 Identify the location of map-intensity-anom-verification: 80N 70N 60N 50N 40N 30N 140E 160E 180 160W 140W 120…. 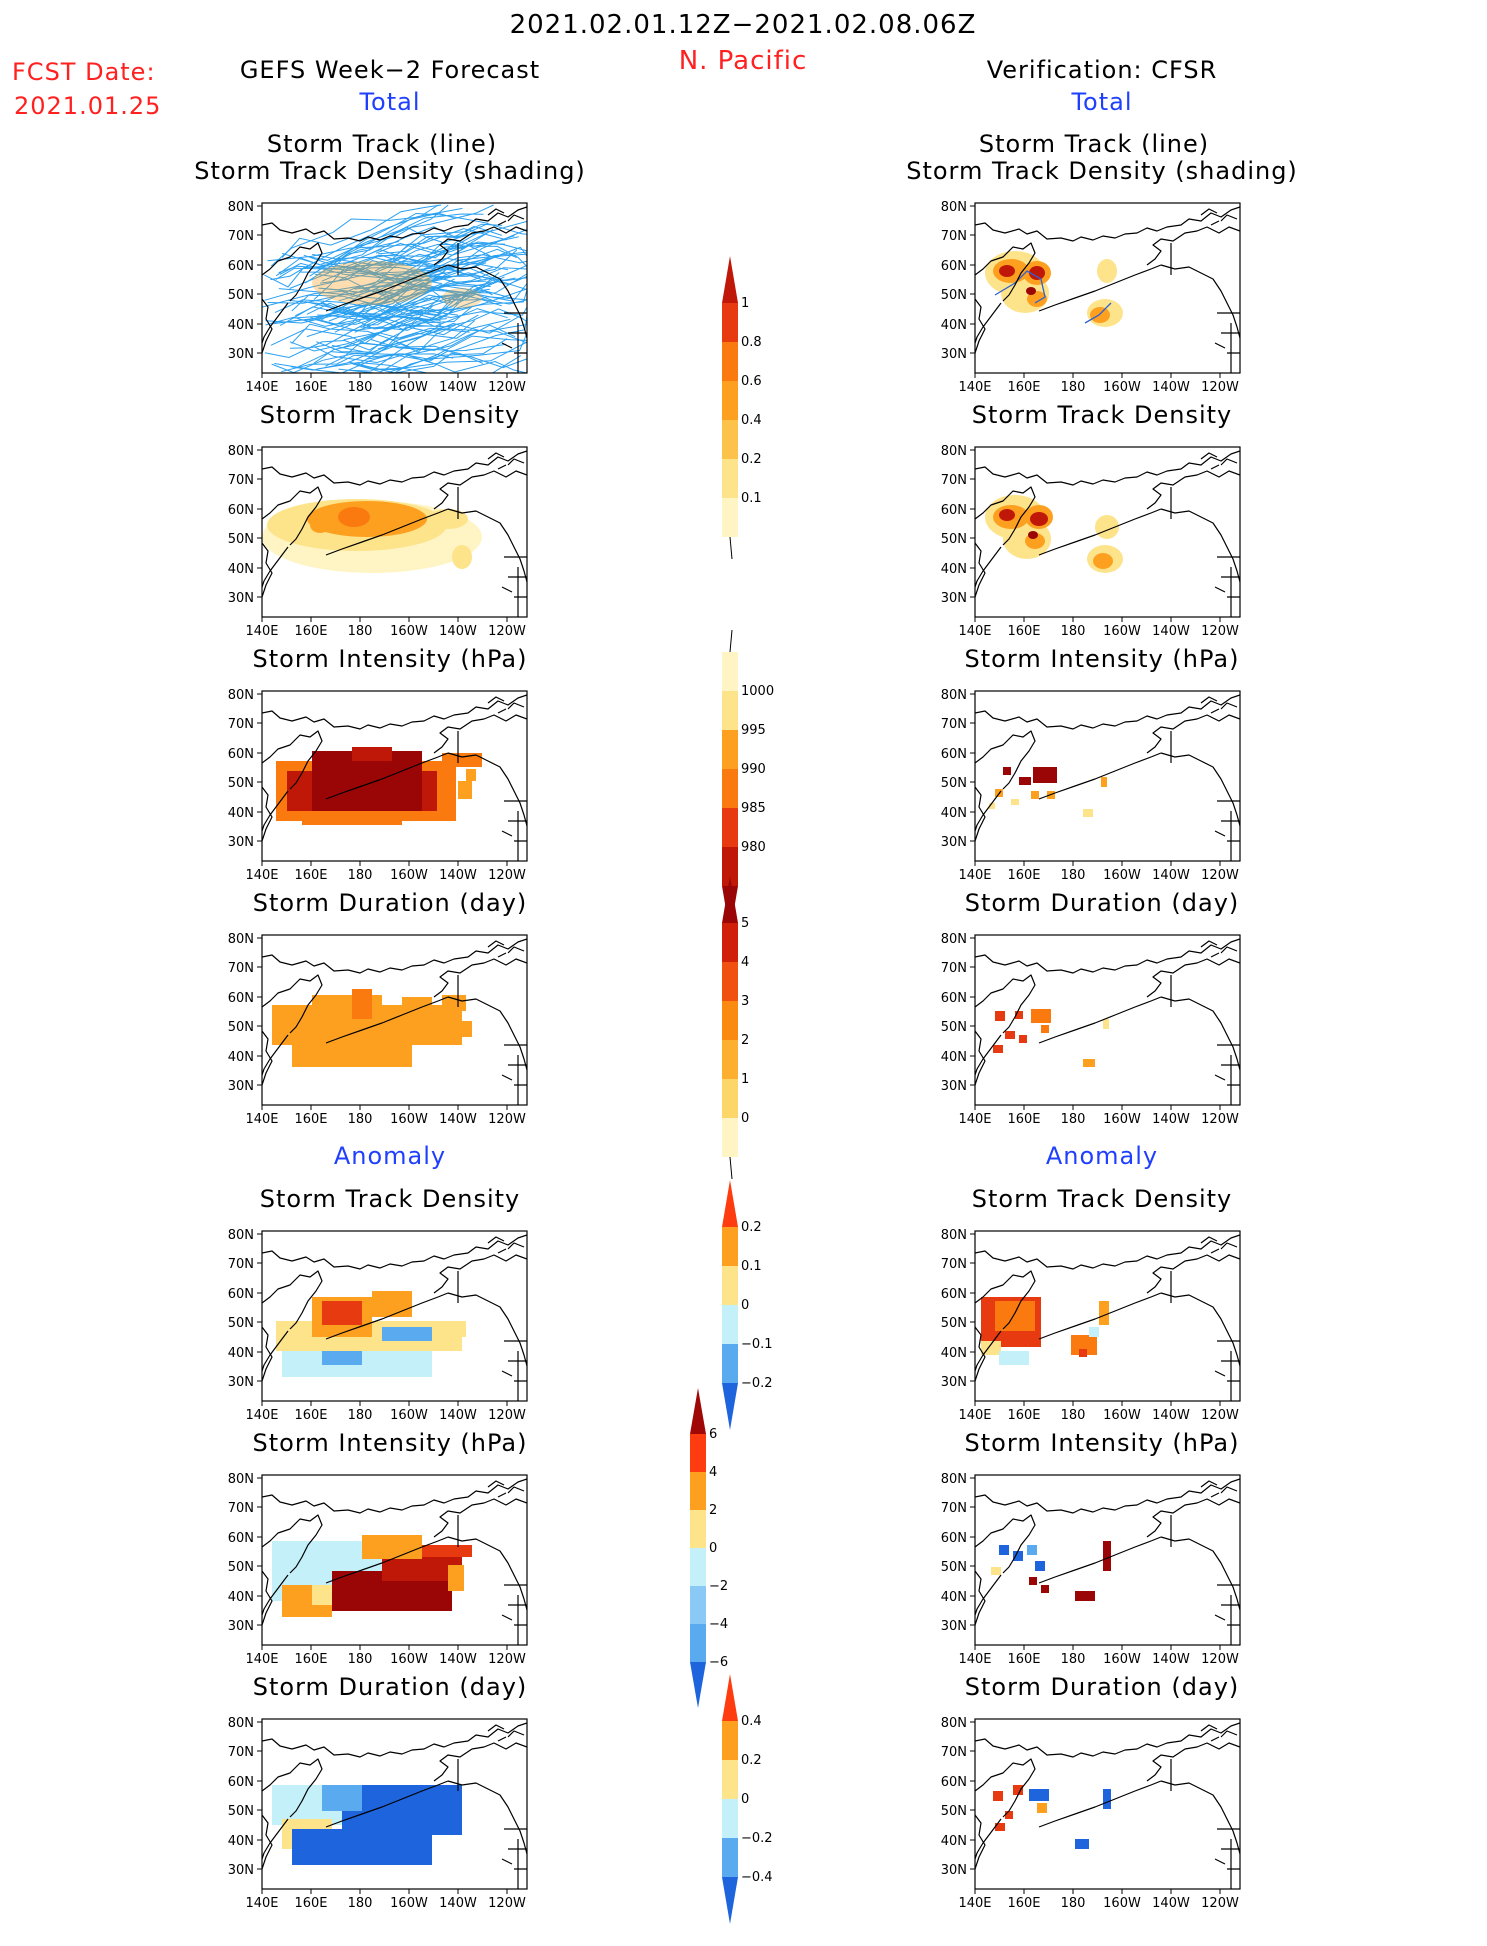
(1091, 1569).